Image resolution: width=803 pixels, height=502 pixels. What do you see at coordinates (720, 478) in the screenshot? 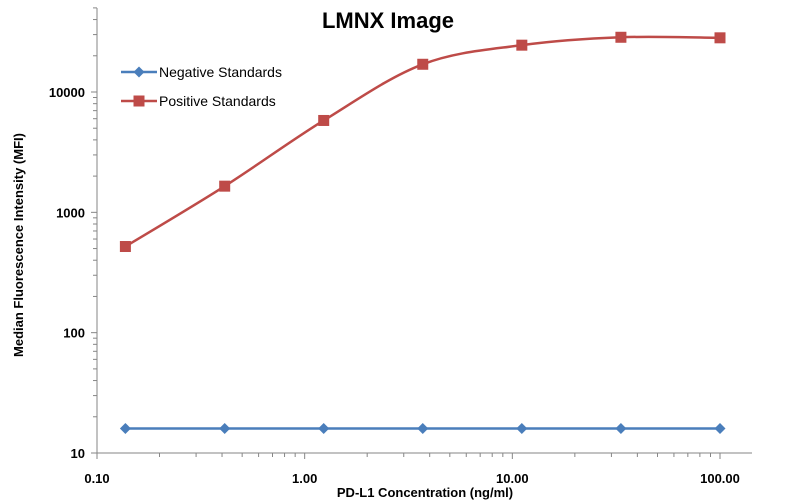
I see `x-tick-label: 100.00` at bounding box center [720, 478].